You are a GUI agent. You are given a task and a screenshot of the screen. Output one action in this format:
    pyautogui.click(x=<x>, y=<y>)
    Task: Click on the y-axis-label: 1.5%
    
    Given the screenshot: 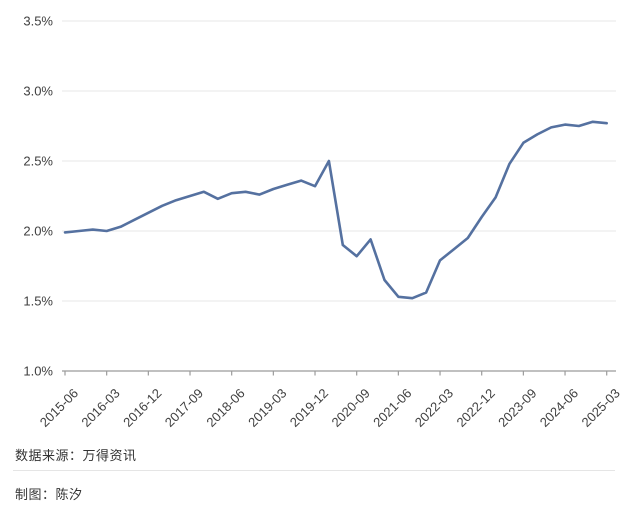 What is the action you would take?
    pyautogui.click(x=38, y=301)
    